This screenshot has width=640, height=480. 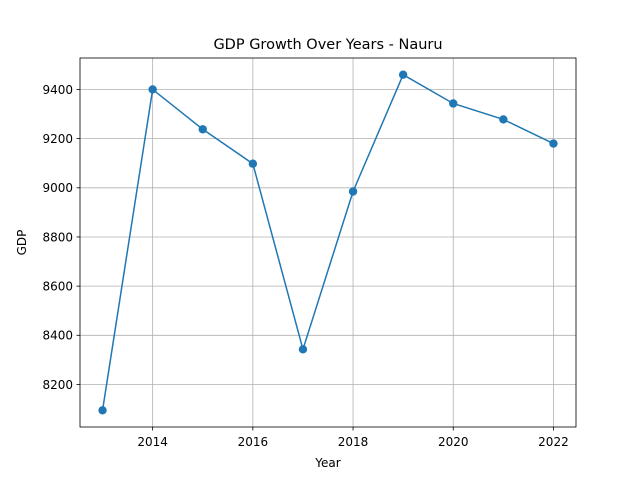 What do you see at coordinates (57, 385) in the screenshot?
I see `y-tick-label: 8200` at bounding box center [57, 385].